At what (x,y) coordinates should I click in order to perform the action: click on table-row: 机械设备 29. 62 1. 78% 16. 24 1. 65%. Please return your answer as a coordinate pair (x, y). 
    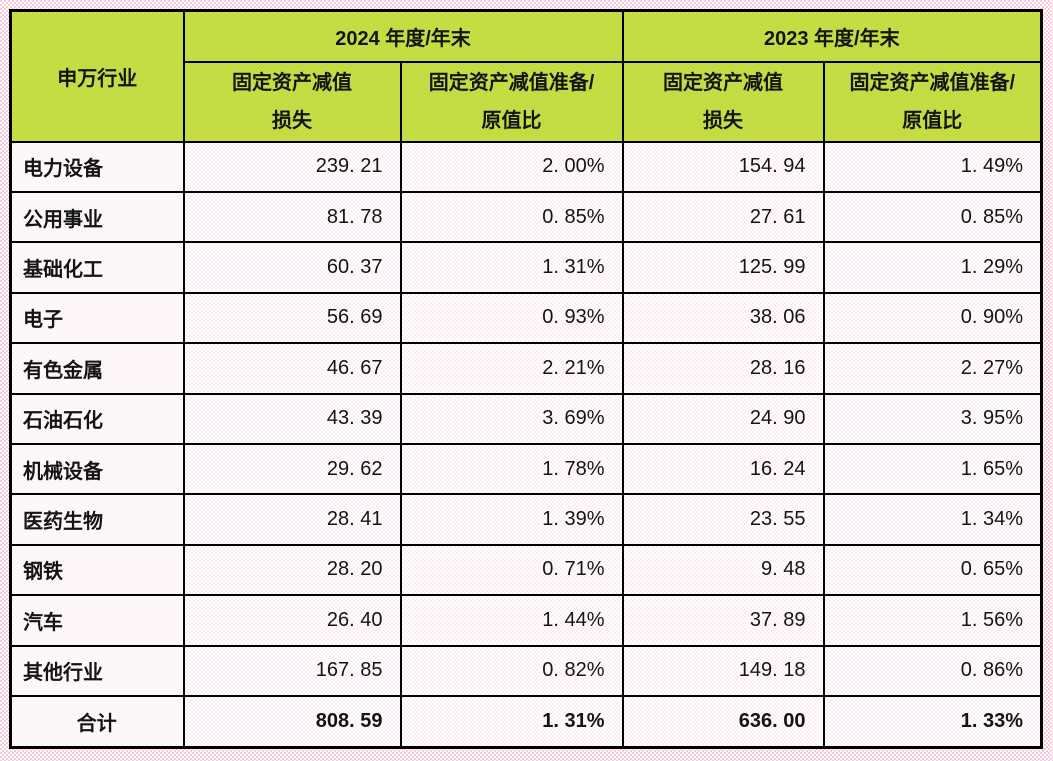
    Looking at the image, I should click on (526, 469).